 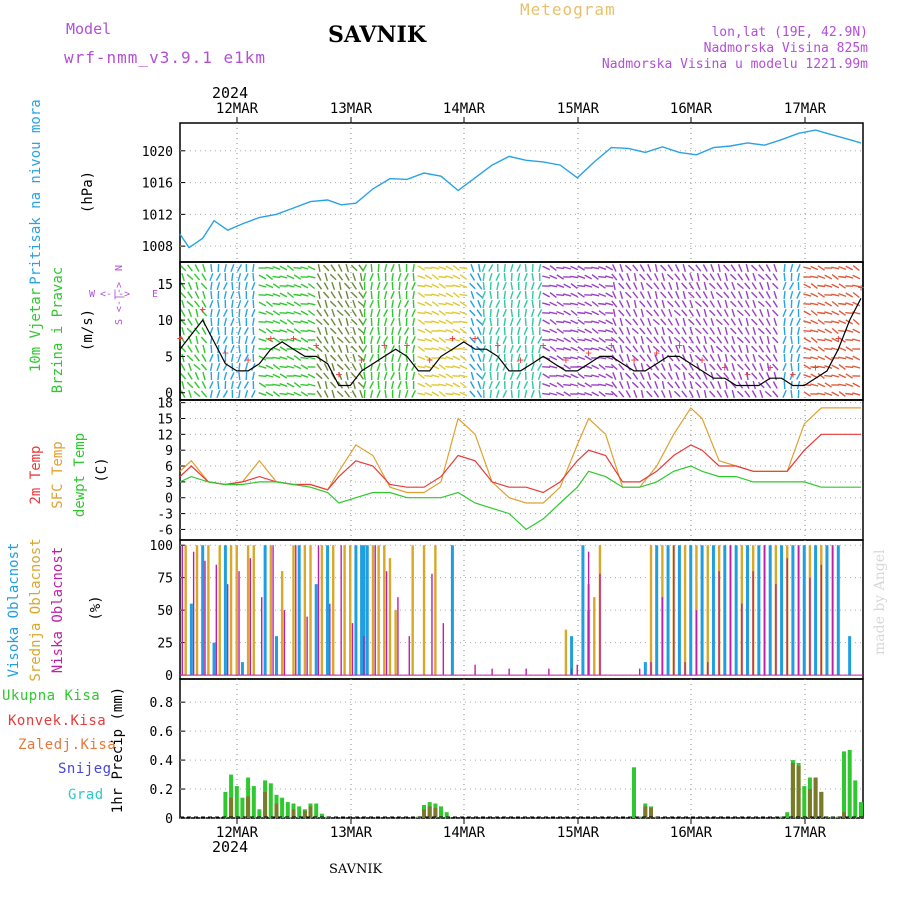 I want to click on top-xlabel-1: 13MAR, so click(x=351, y=109).